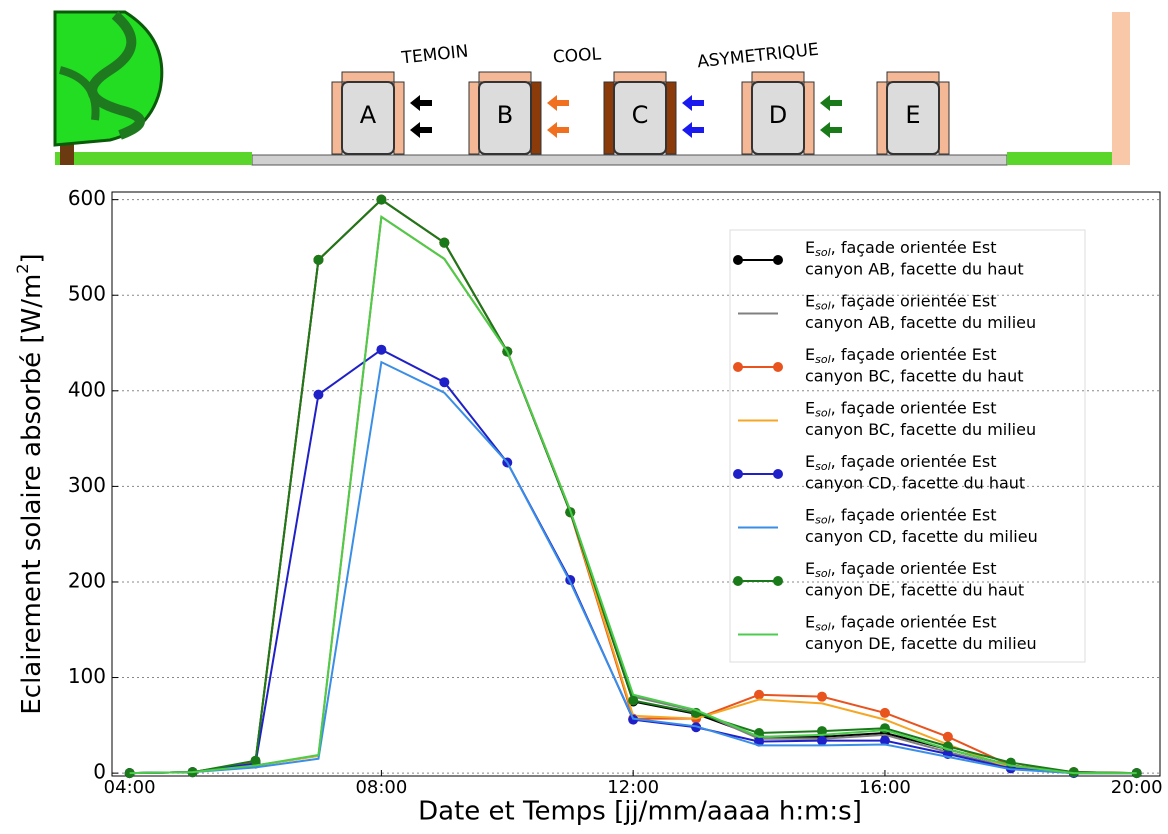  What do you see at coordinates (640, 812) in the screenshot?
I see `x-axis-label: Date et Temps [jj/mm/aaaa h:m:s]` at bounding box center [640, 812].